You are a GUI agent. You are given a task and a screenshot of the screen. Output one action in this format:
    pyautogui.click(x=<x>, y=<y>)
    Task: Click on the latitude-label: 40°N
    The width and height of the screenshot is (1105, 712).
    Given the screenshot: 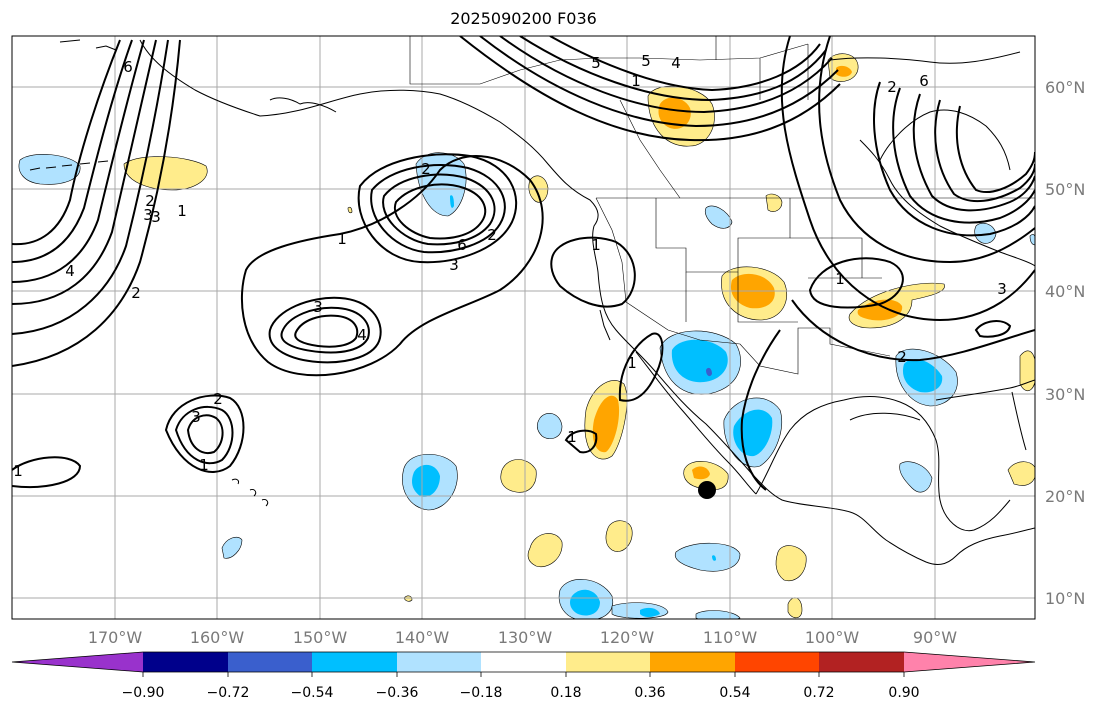 What is the action you would take?
    pyautogui.click(x=1065, y=291)
    